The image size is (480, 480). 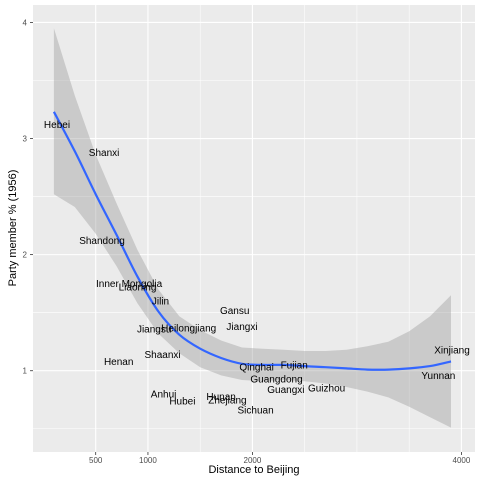 I want to click on y-axis-title: Party member % (1956), so click(x=13, y=228).